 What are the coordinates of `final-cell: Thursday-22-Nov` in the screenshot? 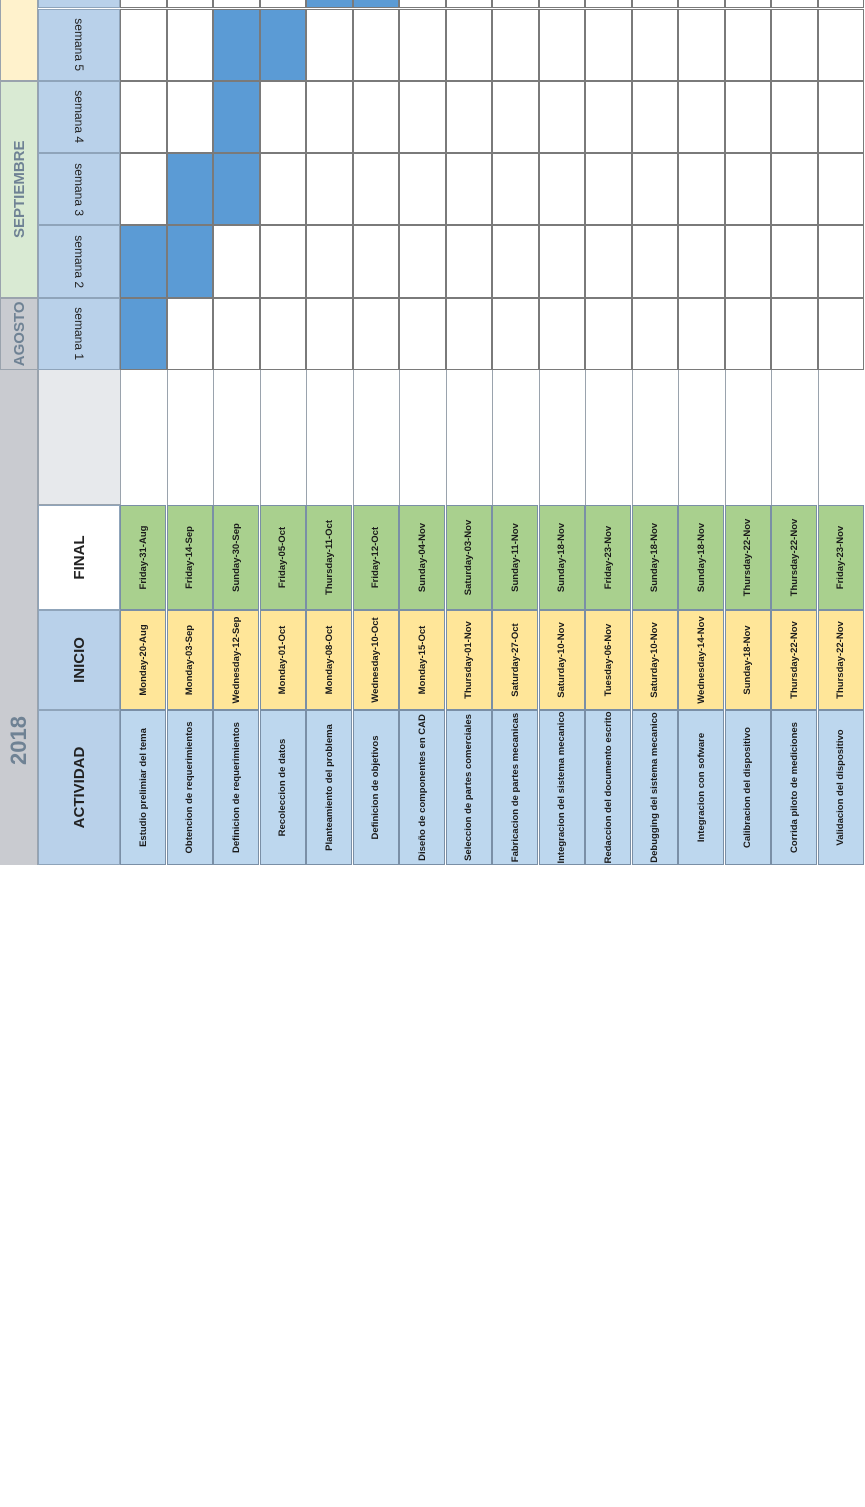 It's located at (794, 557).